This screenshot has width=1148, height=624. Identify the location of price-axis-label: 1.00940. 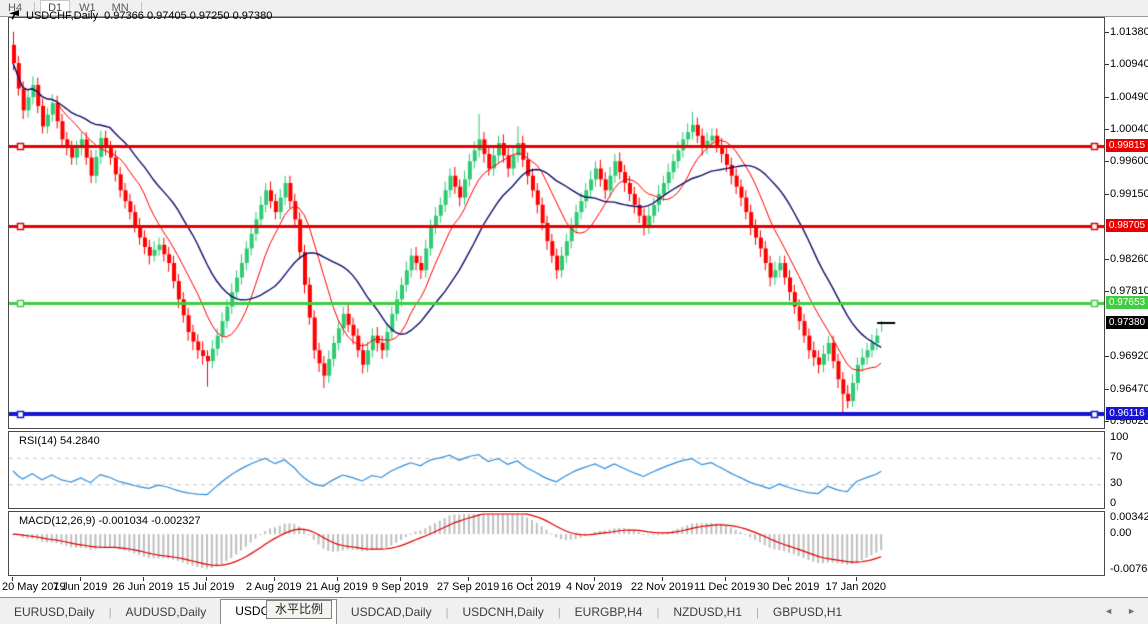
(1129, 63).